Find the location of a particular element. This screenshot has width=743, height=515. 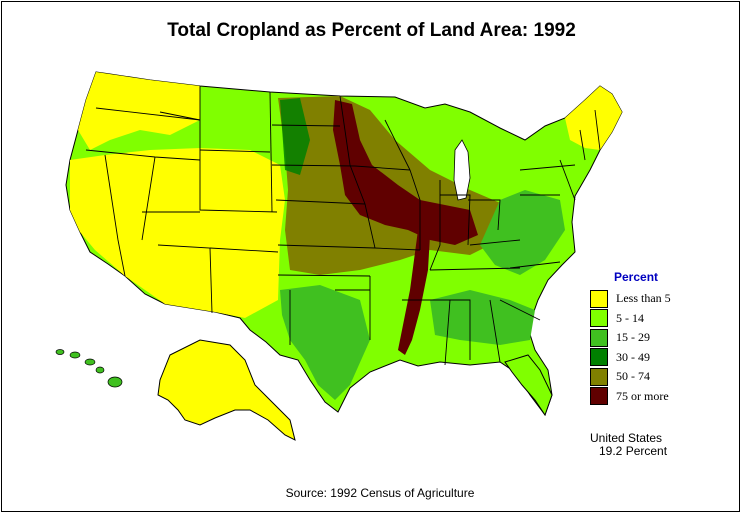

legend-item: 15 - 29 is located at coordinates (630, 338).